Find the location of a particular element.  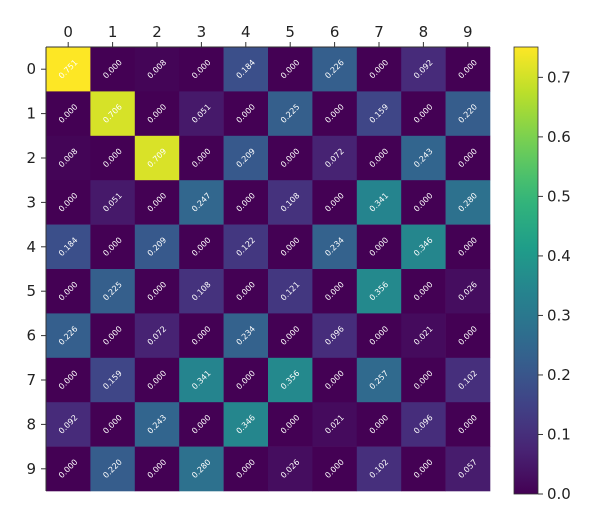

x-tick-label: 0 is located at coordinates (68, 32).